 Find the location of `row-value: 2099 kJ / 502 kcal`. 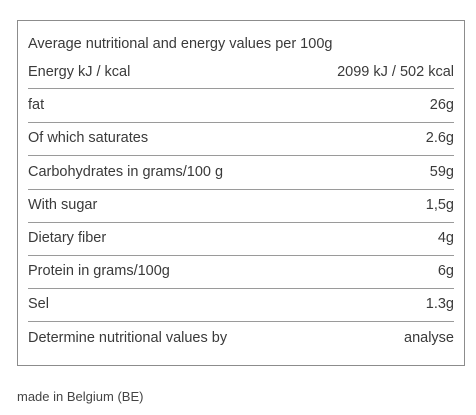

row-value: 2099 kJ / 502 kcal is located at coordinates (395, 72).